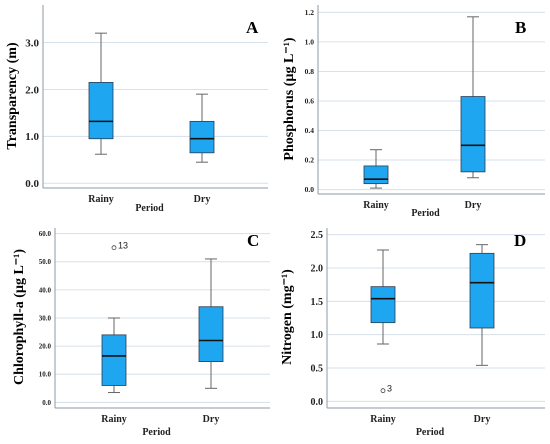 This screenshot has width=550, height=444. Describe the element at coordinates (45, 347) in the screenshot. I see `y-tick-label: 20.0` at that location.